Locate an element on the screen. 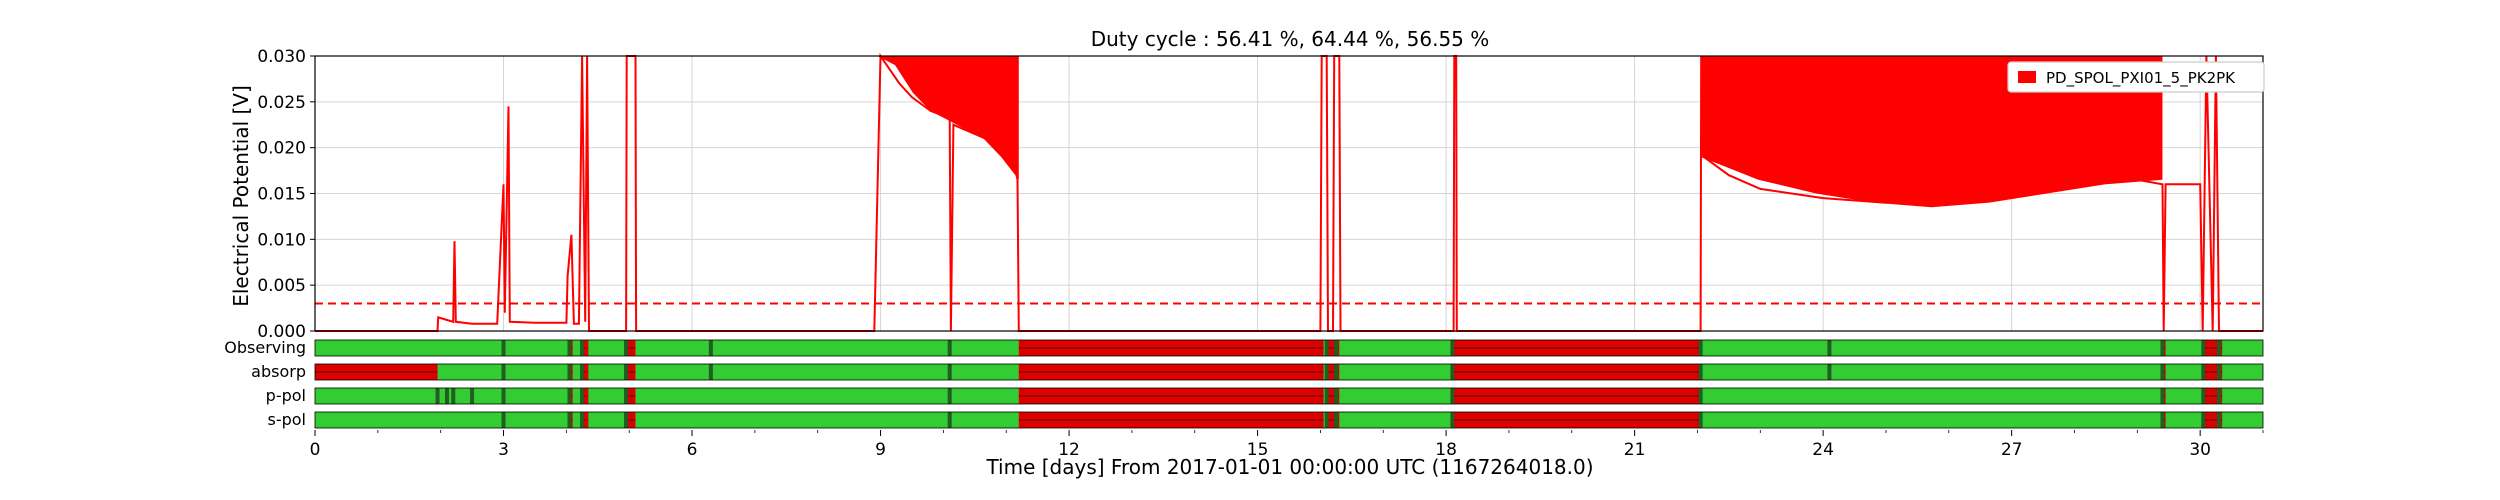  x-tick-label: 15 is located at coordinates (1258, 450).